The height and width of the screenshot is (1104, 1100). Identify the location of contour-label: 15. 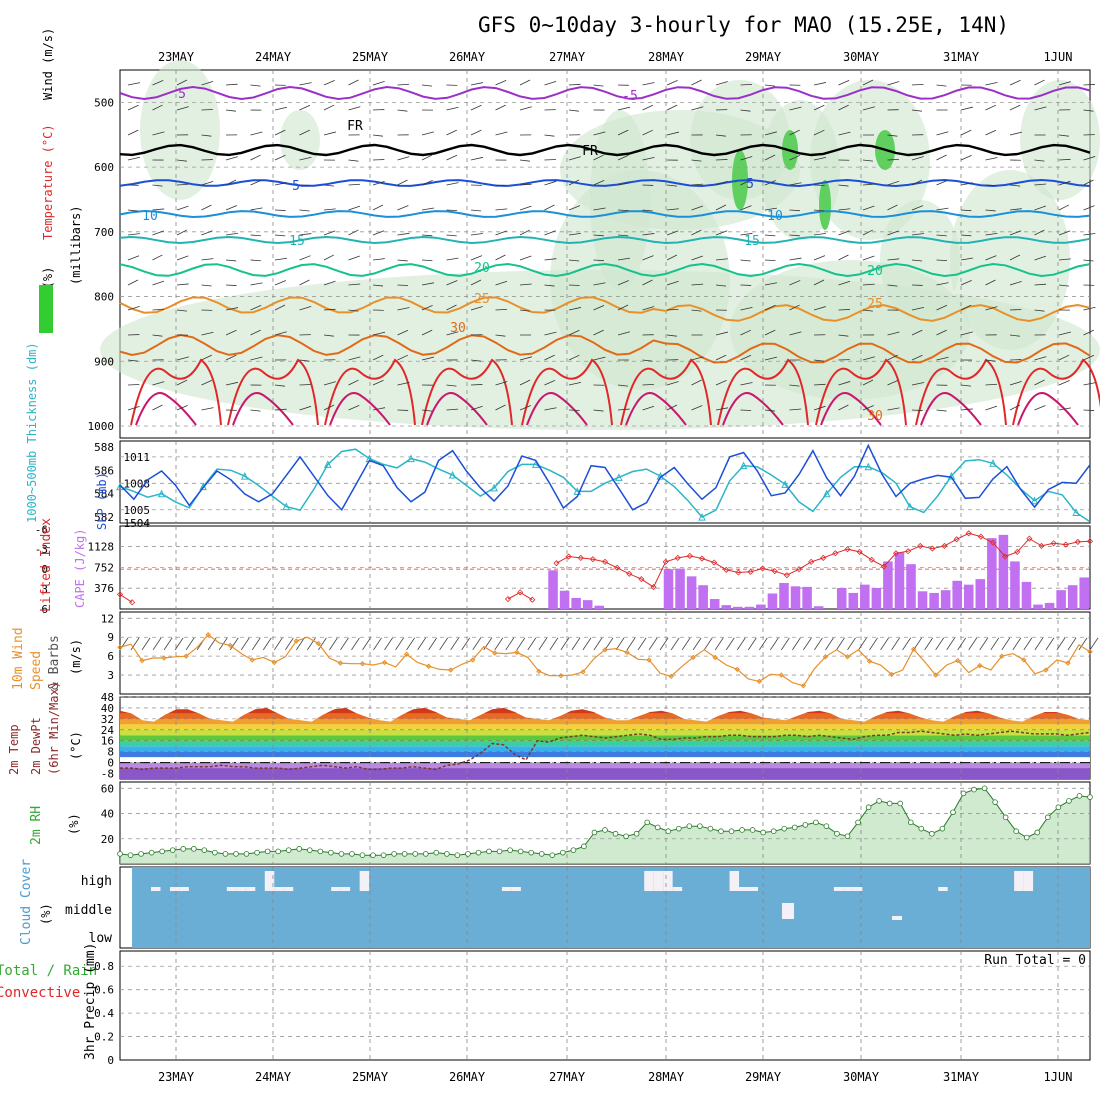
(297, 241).